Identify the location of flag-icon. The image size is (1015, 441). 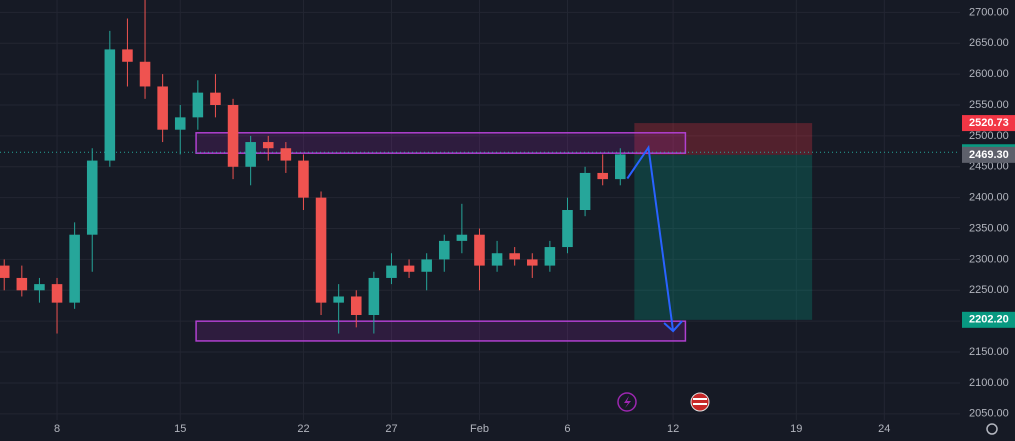
(700, 402).